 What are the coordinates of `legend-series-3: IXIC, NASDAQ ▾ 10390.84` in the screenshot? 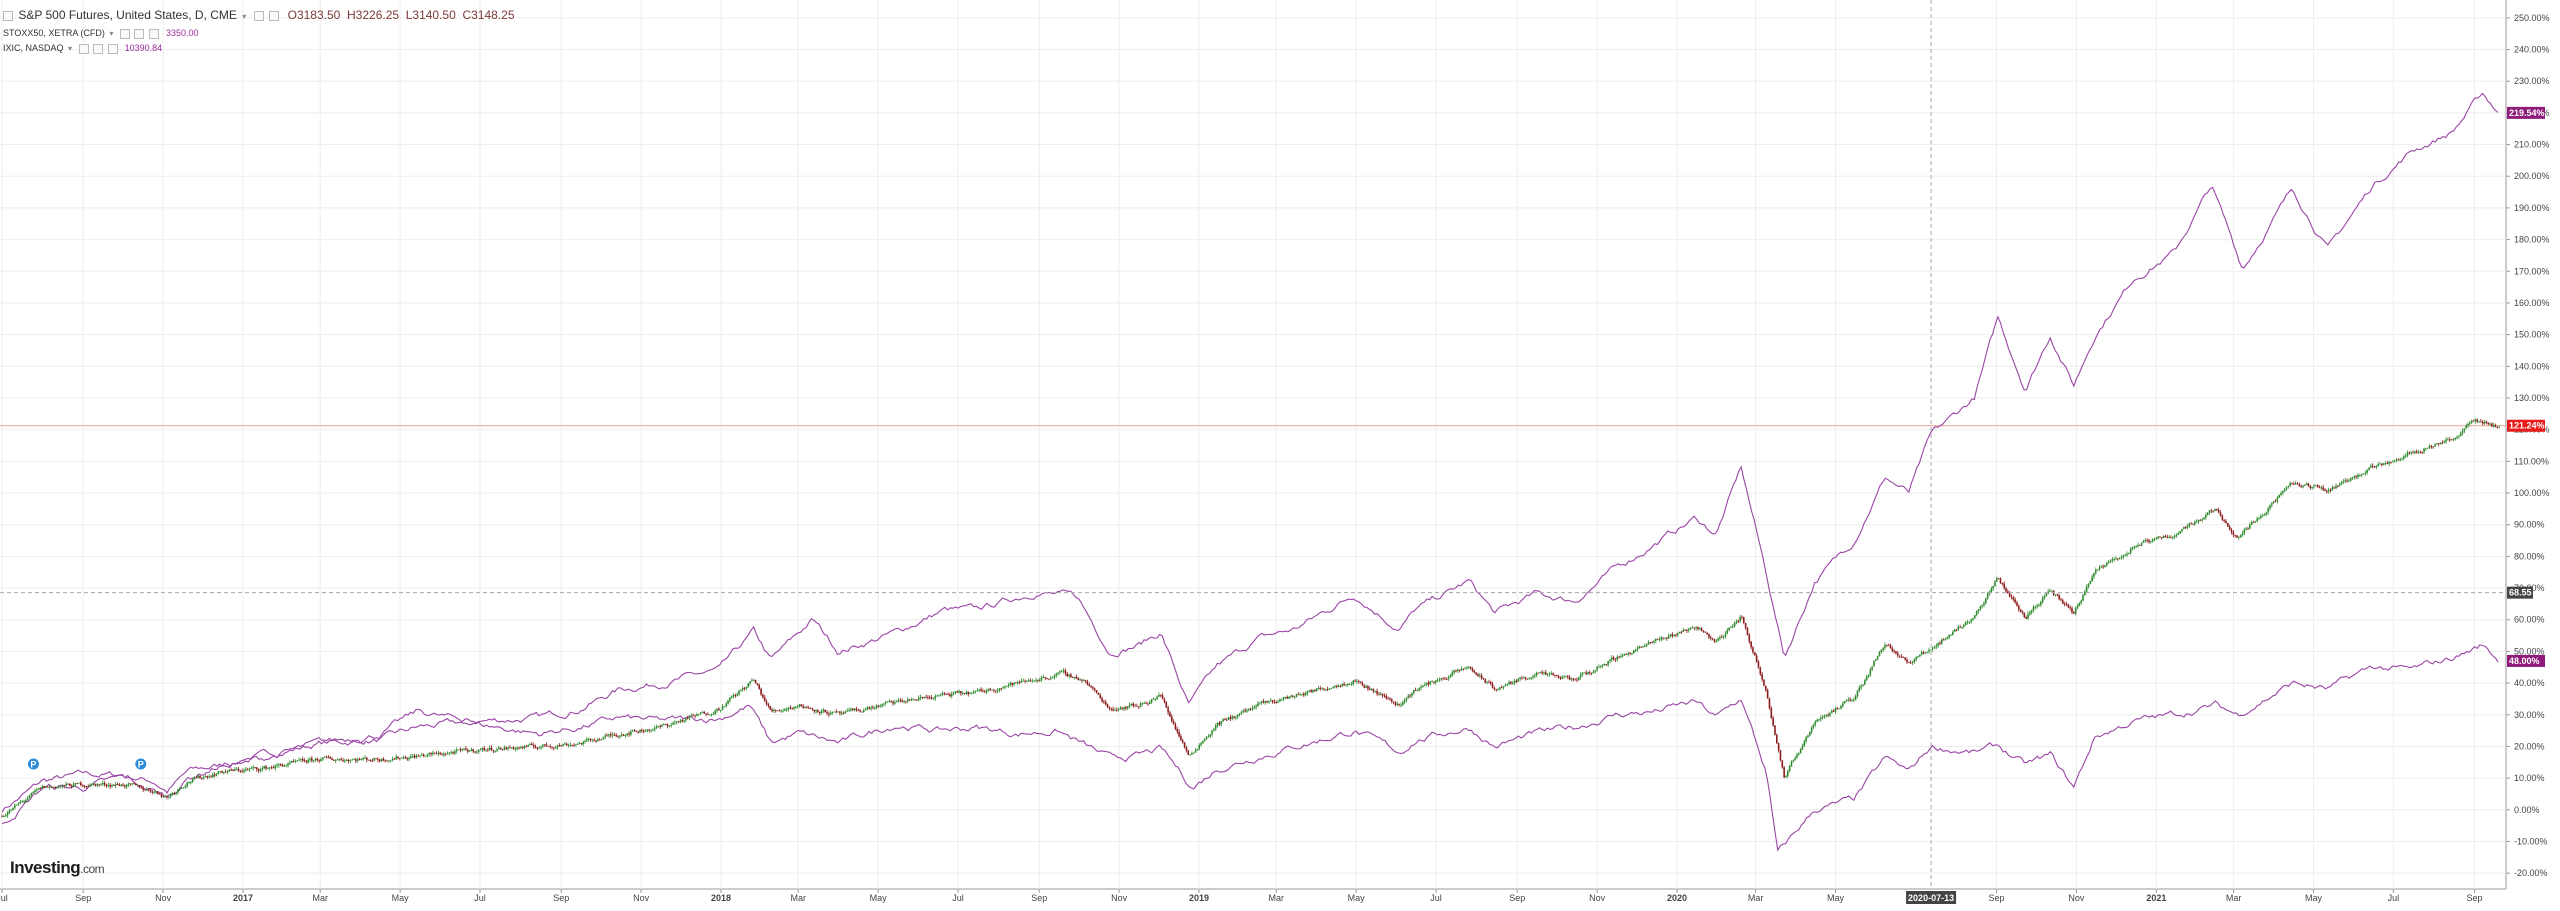 It's located at (82, 48).